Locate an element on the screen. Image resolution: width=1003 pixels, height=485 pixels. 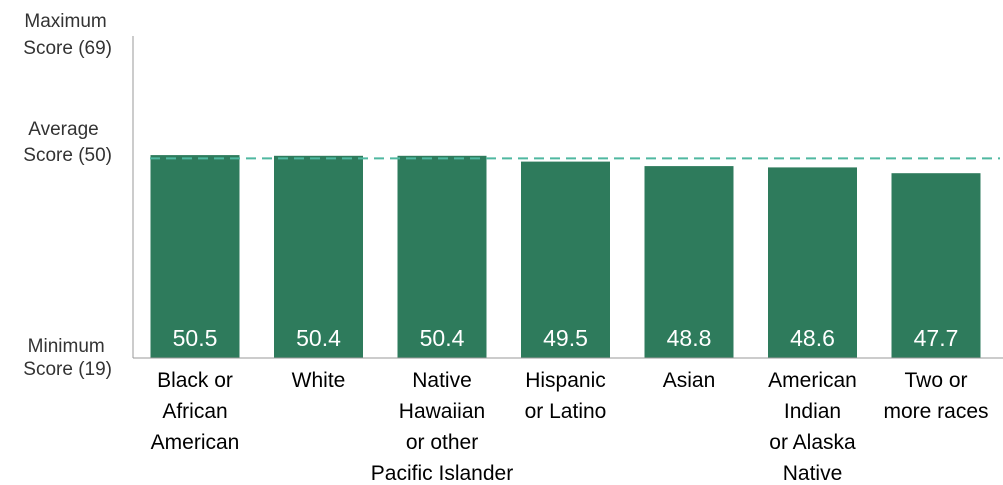
y-label-min: Minimum Score (19) is located at coordinates (67, 358).